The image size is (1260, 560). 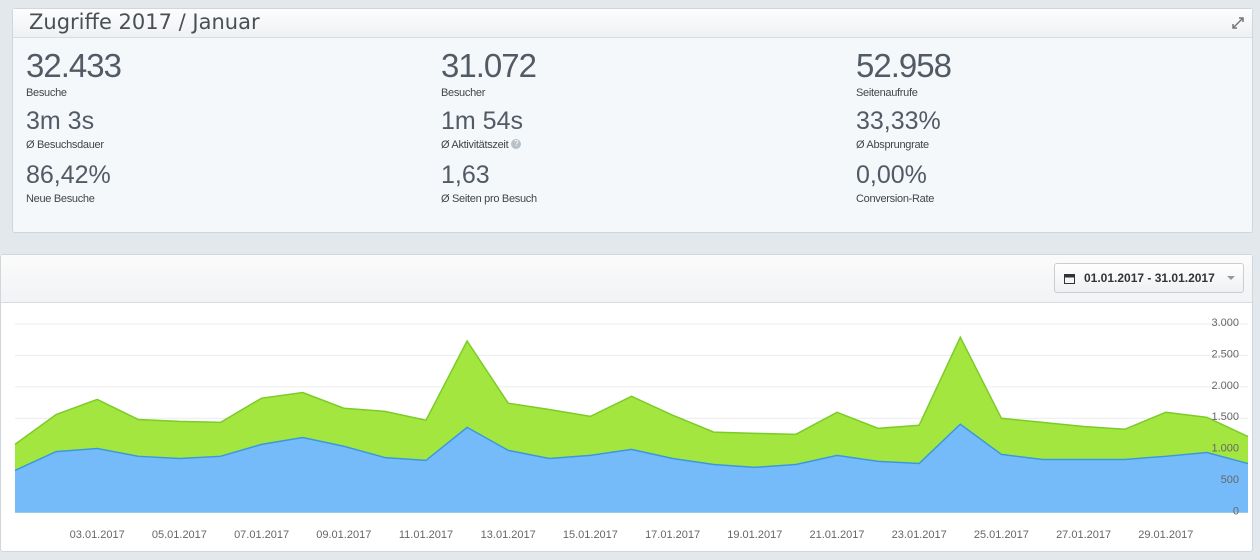 I want to click on caret, so click(x=1231, y=278).